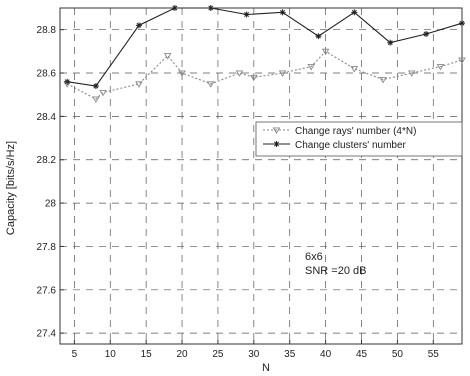 The height and width of the screenshot is (376, 470). I want to click on x-axis-label: N, so click(266, 368).